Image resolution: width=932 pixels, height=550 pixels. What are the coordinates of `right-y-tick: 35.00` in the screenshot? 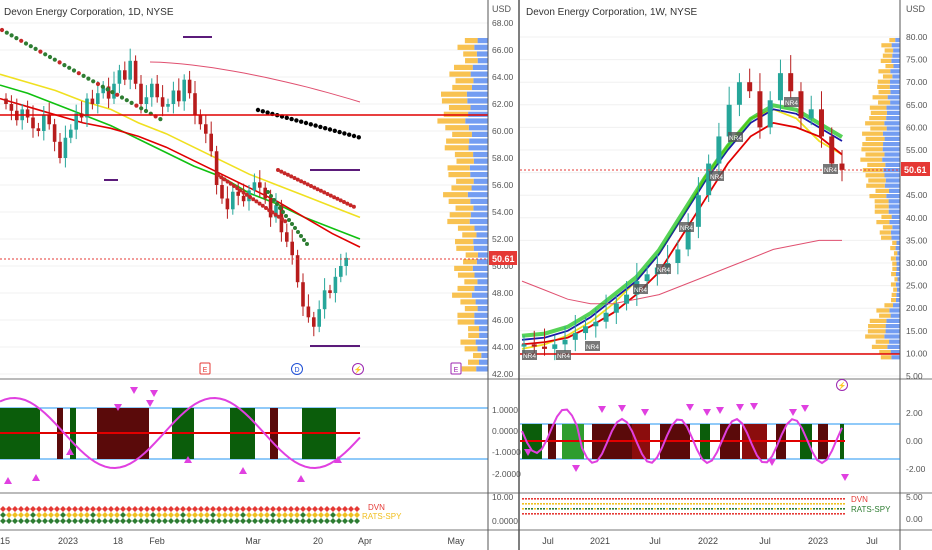 It's located at (917, 240).